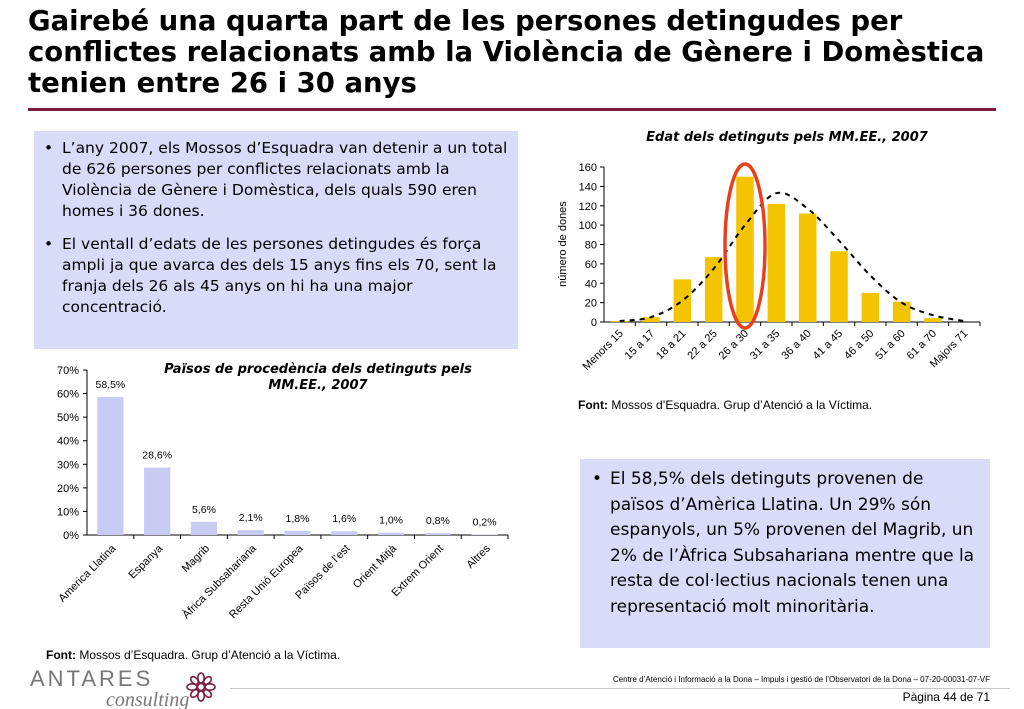  Describe the element at coordinates (68, 395) in the screenshot. I see `country-y-tick-label: 60%` at that location.